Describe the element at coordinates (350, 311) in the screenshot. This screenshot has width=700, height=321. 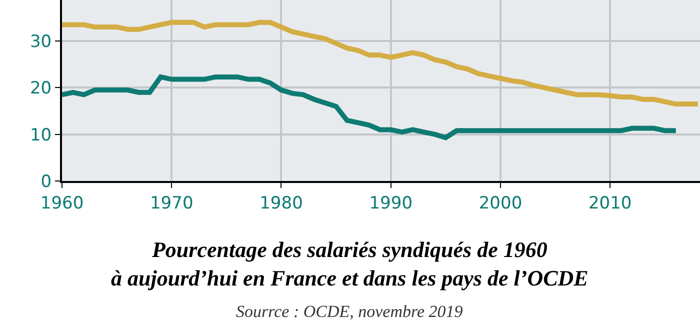
I see `text: Sourrce : OCDE, novembre 2019` at that location.